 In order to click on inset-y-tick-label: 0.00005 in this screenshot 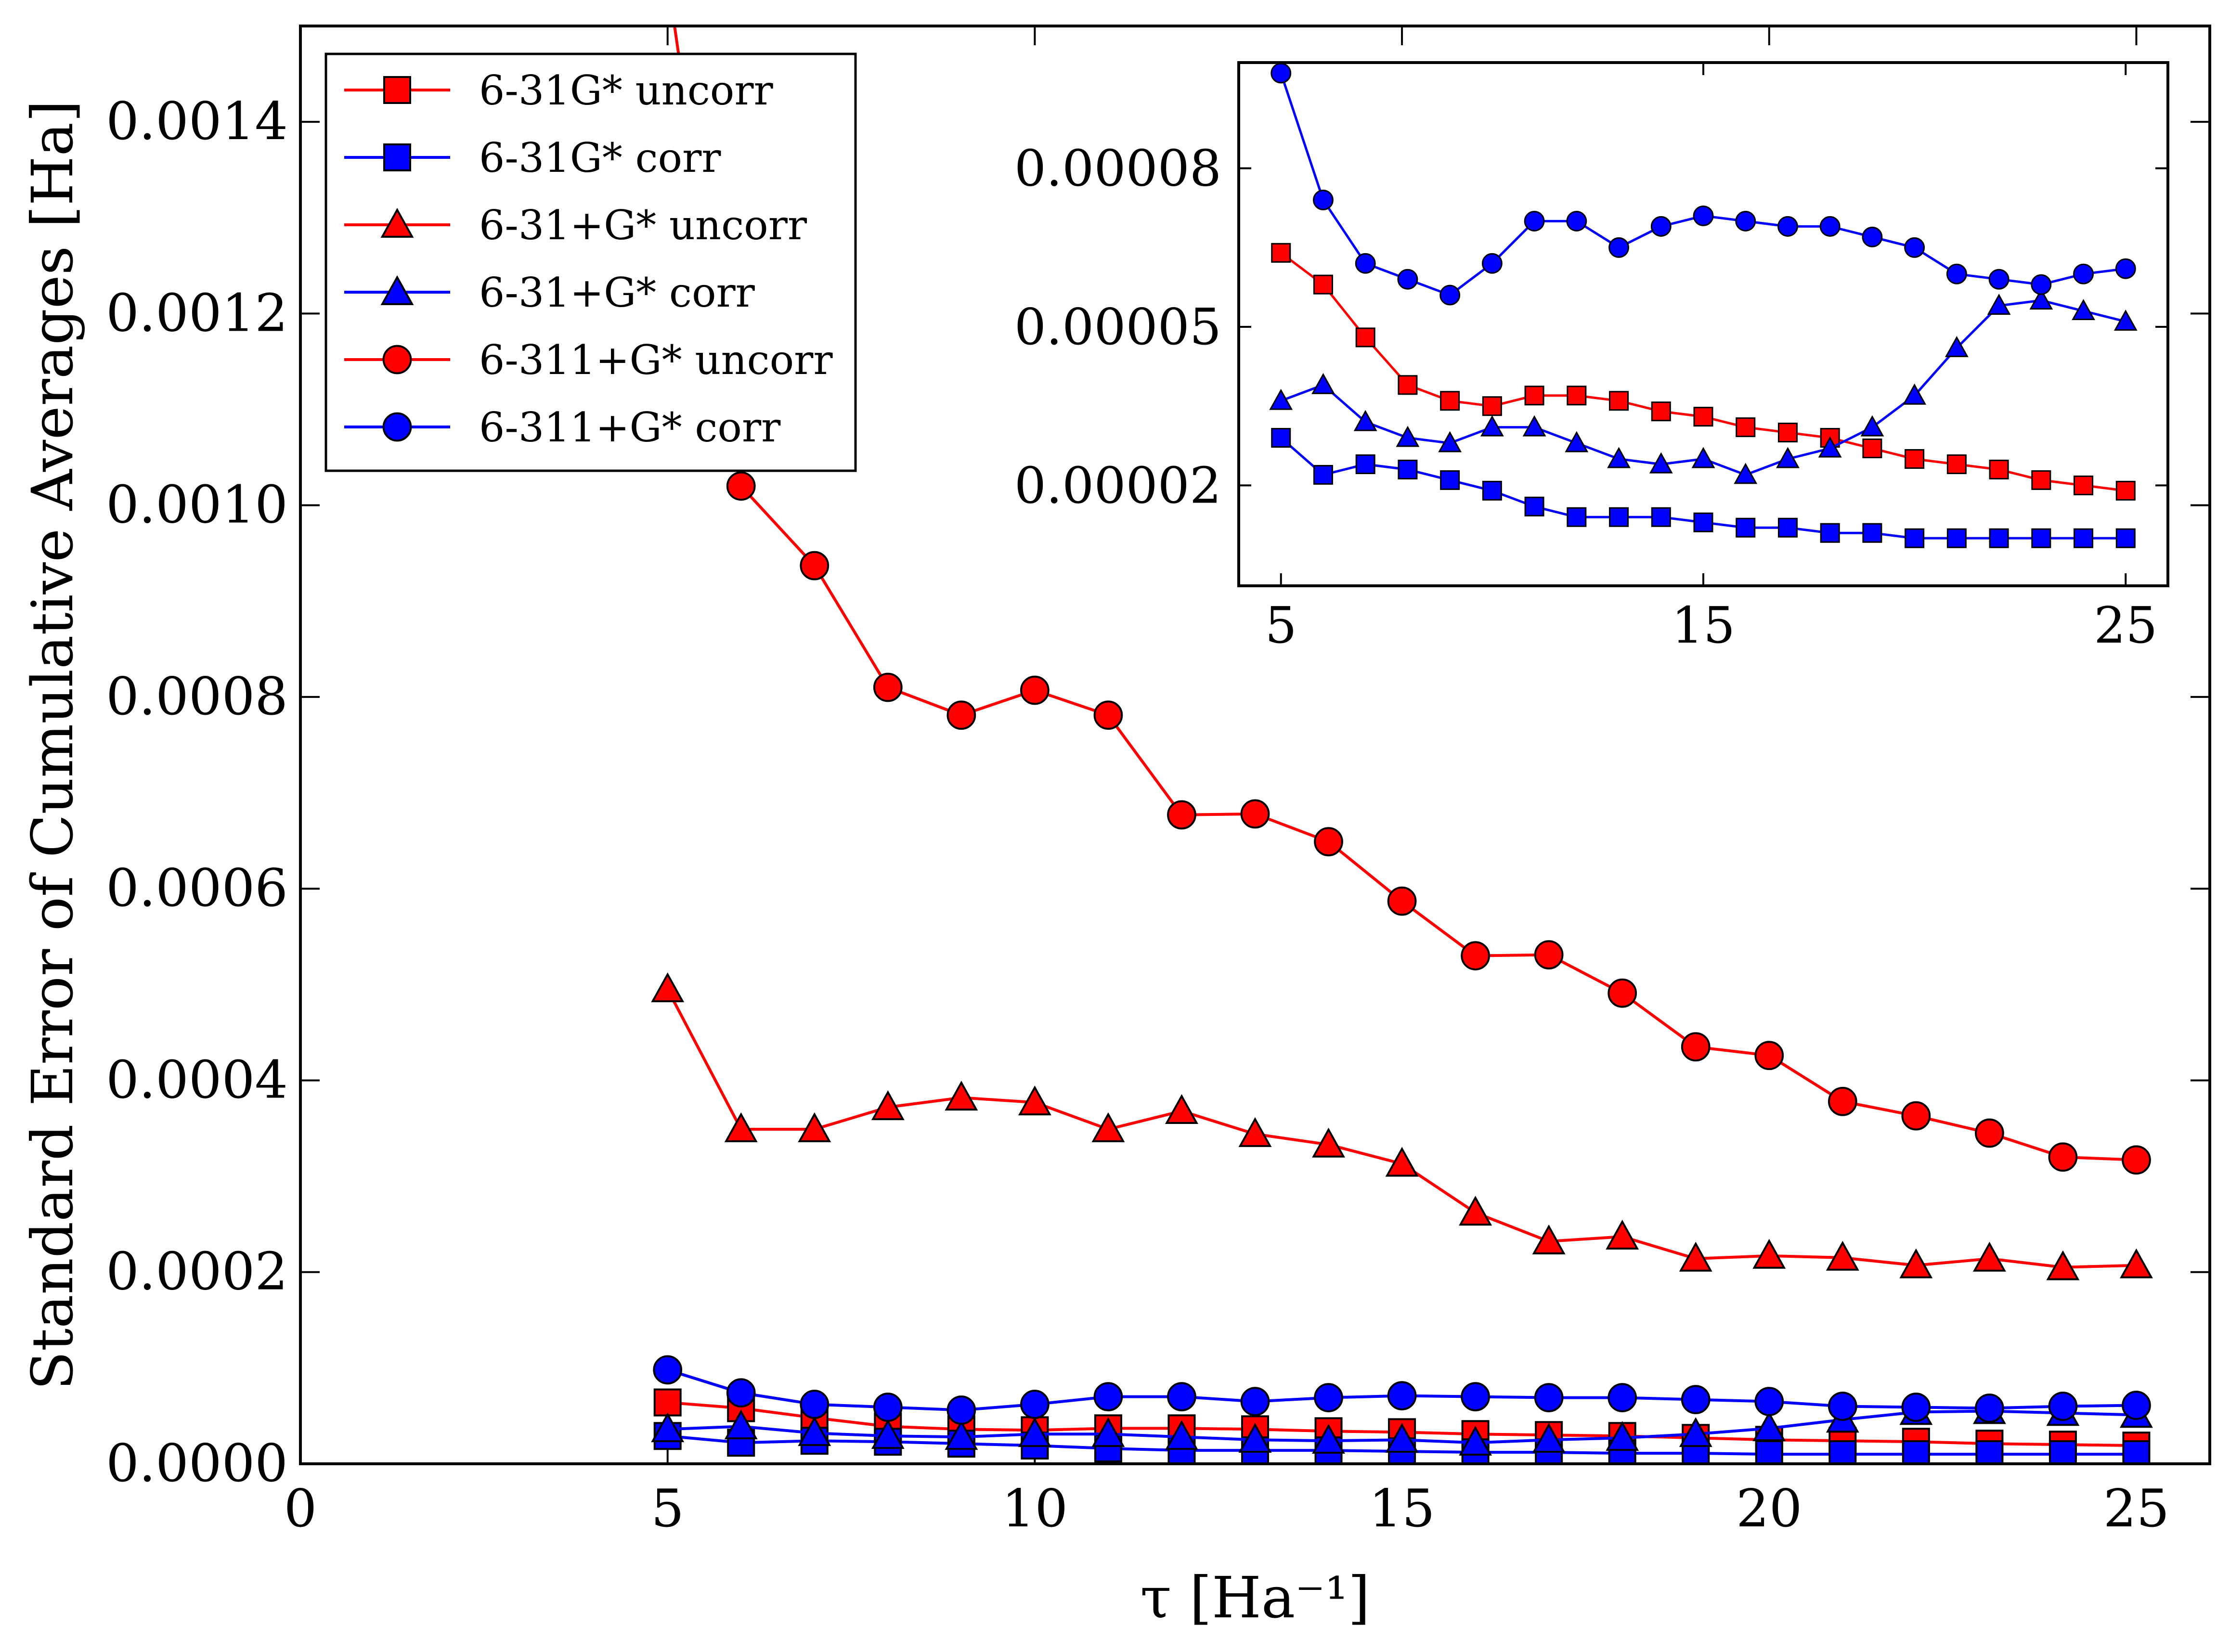, I will do `click(1117, 326)`.